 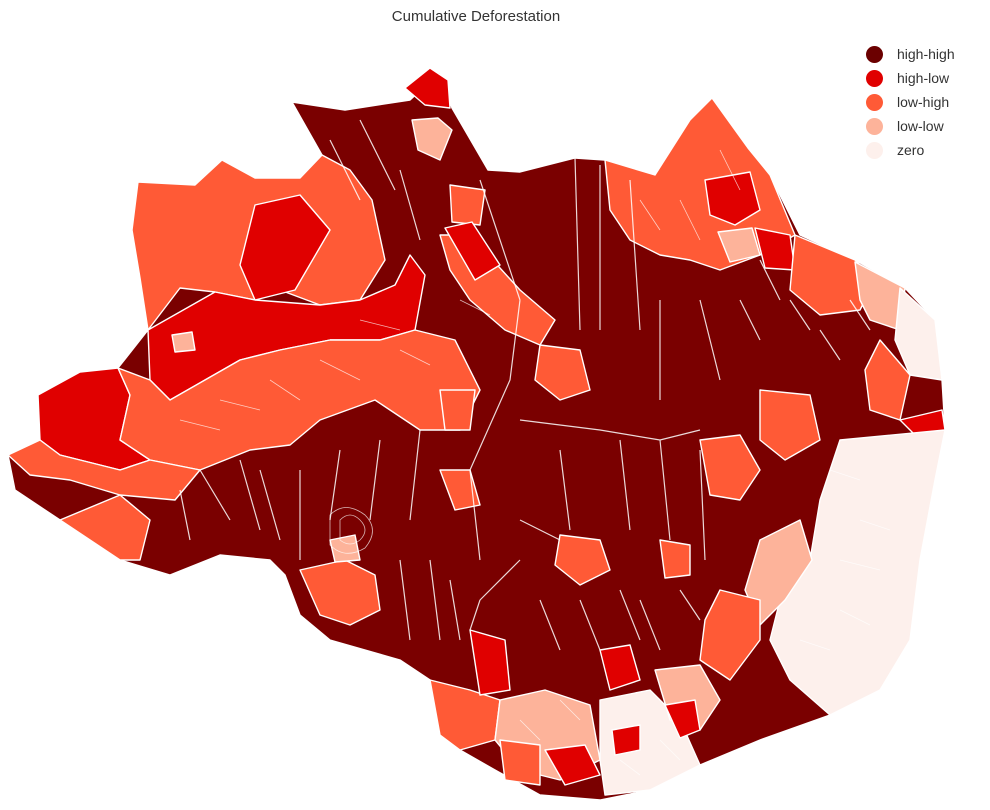 I want to click on legend-item-high-high: high-high, so click(x=910, y=54).